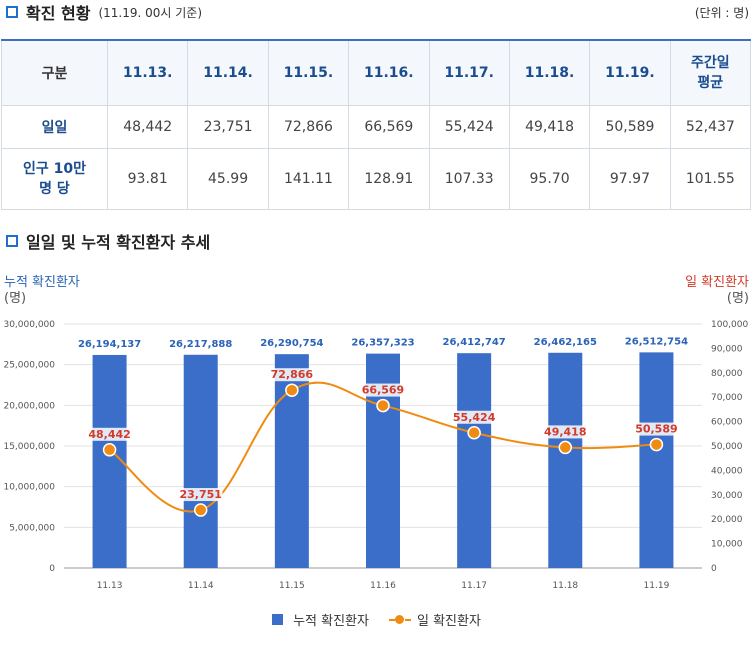  Describe the element at coordinates (714, 569) in the screenshot. I see `right-tick-label: 0` at that location.